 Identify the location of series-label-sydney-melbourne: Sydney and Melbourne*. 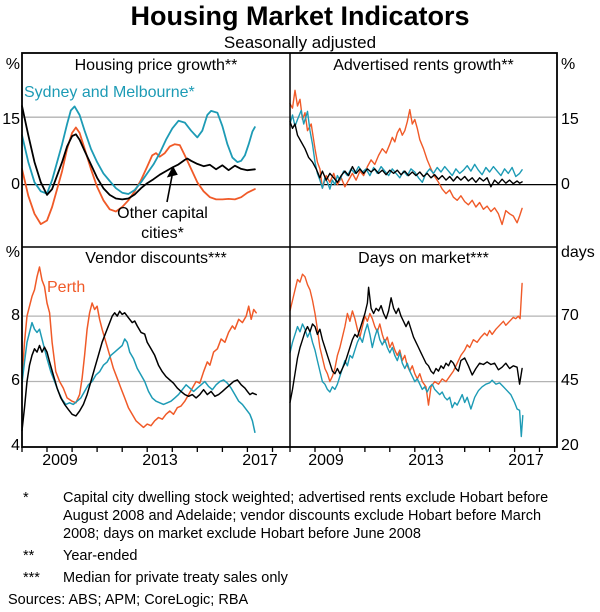
(109, 92).